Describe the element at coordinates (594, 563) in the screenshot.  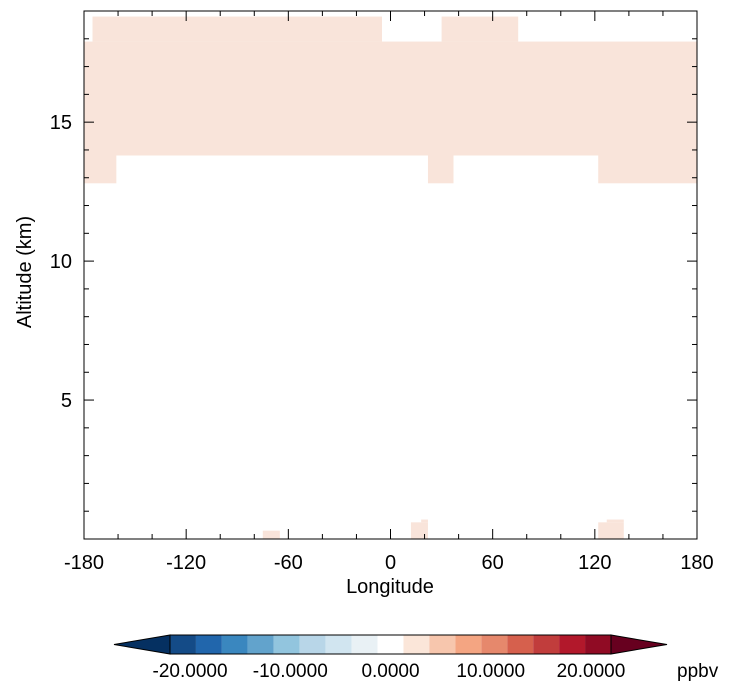
I see `x-tick-label: 120` at that location.